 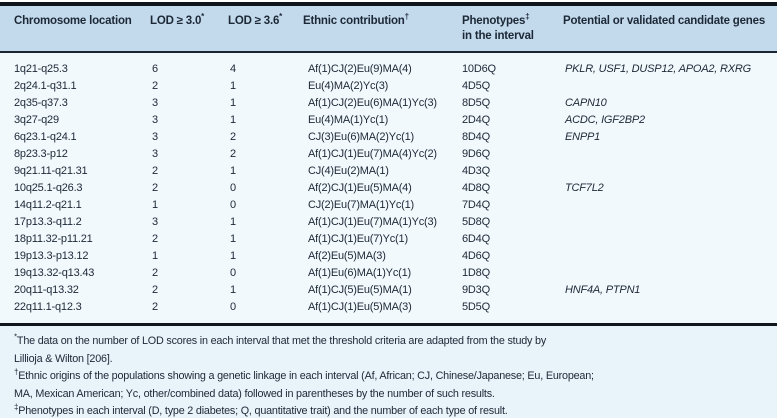 What do you see at coordinates (347, 256) in the screenshot?
I see `cell-ethnic: Af(2)Eu(5)MA(3)` at bounding box center [347, 256].